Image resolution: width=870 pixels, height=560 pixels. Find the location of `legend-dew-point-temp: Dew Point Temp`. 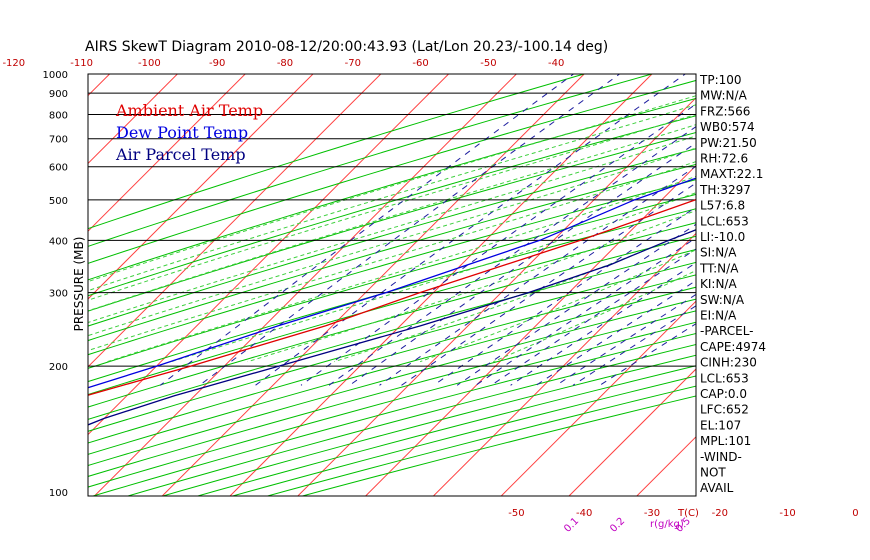

legend-dew-point-temp: Dew Point Temp is located at coordinates (182, 132).